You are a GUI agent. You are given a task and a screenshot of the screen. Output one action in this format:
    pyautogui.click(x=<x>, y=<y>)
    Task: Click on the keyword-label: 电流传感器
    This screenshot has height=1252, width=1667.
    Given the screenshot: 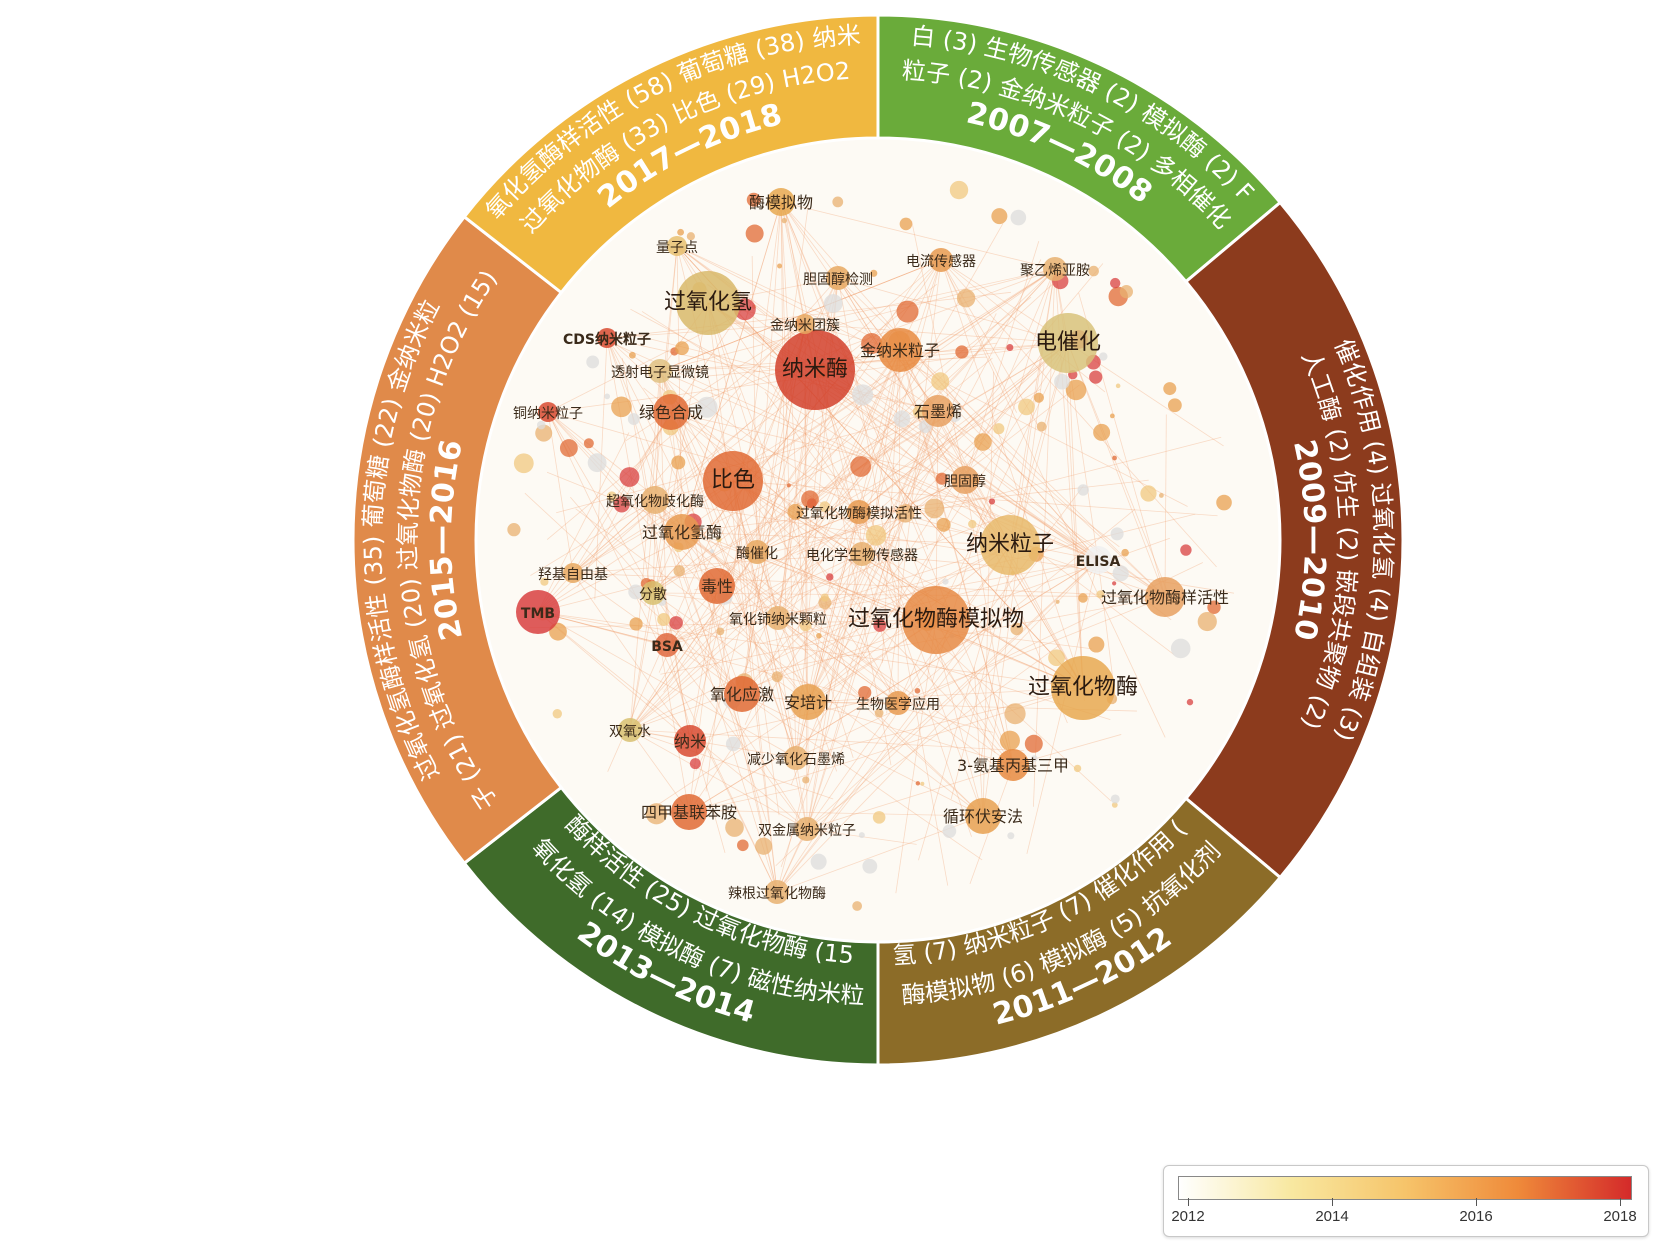 What is the action you would take?
    pyautogui.click(x=941, y=261)
    